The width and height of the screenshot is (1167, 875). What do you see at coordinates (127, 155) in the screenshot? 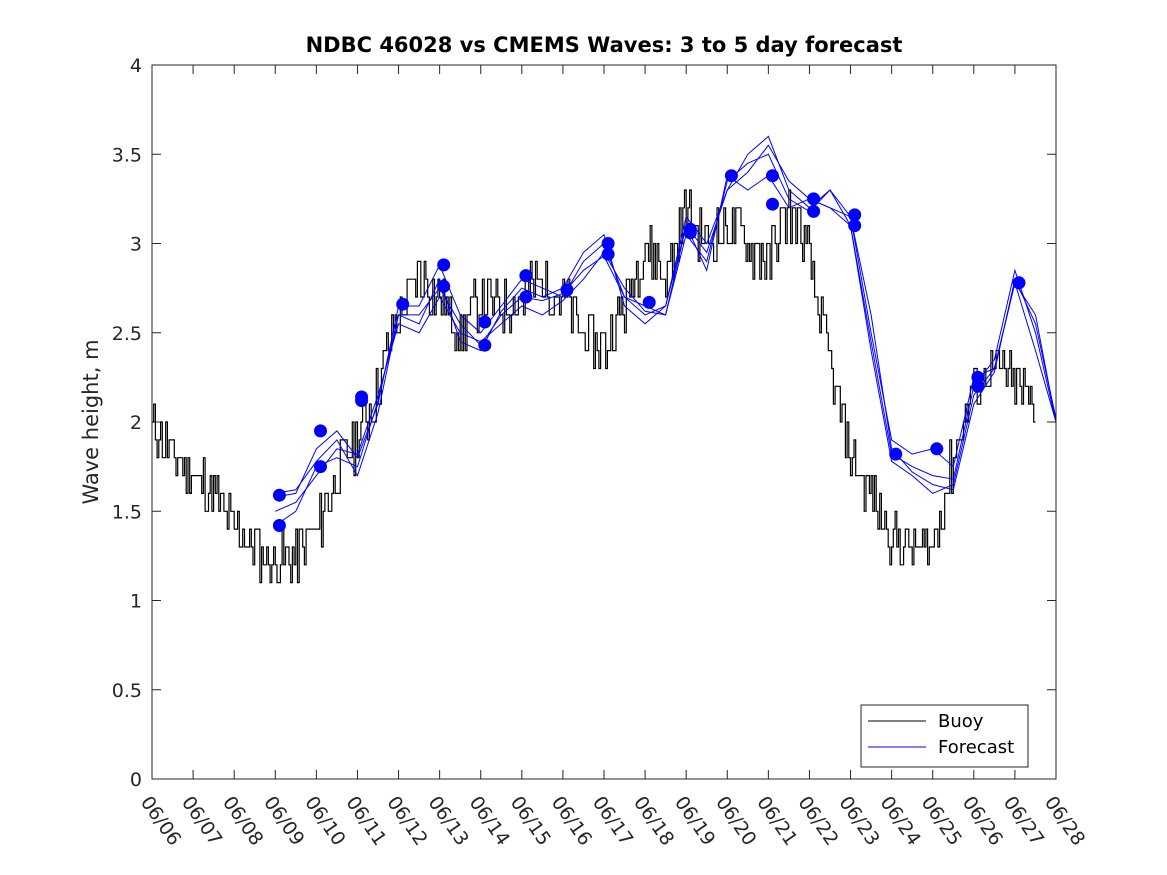
I see `y-tick-label: 3.5` at bounding box center [127, 155].